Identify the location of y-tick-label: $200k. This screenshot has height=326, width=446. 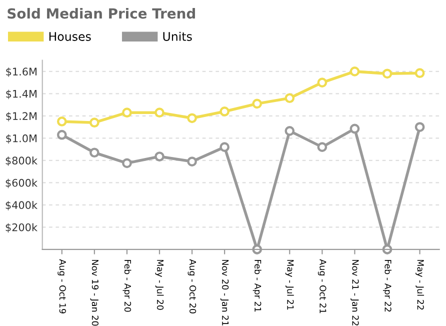
(22, 228).